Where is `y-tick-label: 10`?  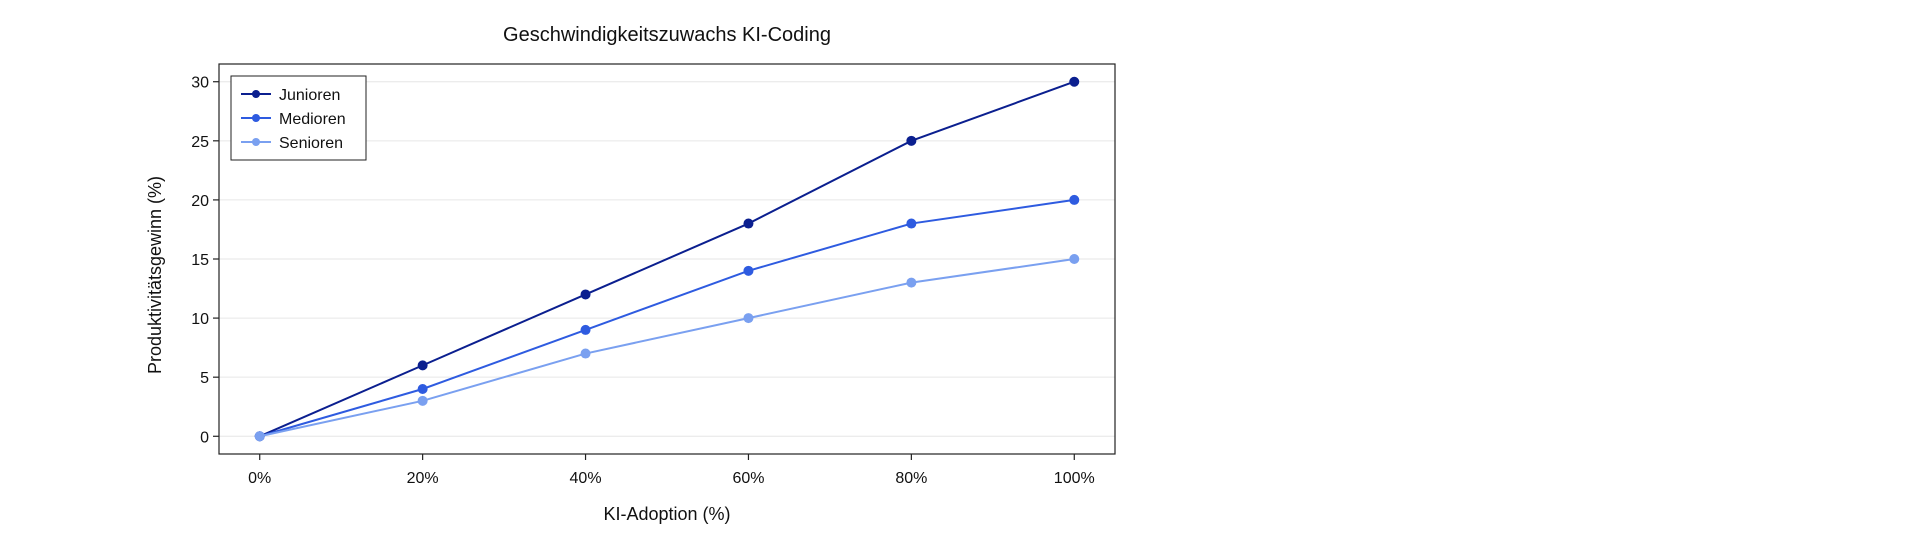
y-tick-label: 10 is located at coordinates (200, 319).